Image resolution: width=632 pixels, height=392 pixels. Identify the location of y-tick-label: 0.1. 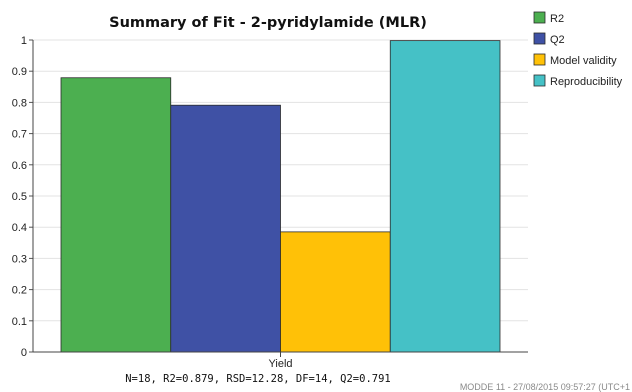
(19, 322).